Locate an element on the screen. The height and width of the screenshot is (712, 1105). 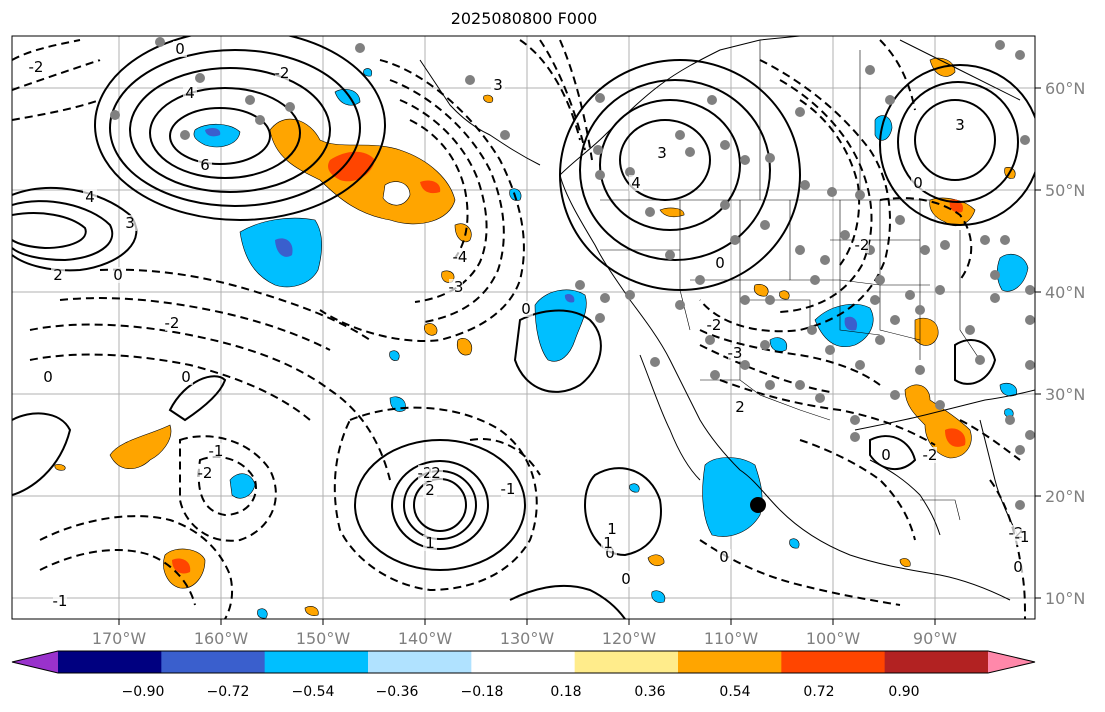
lon-label: 90°W is located at coordinates (935, 638).